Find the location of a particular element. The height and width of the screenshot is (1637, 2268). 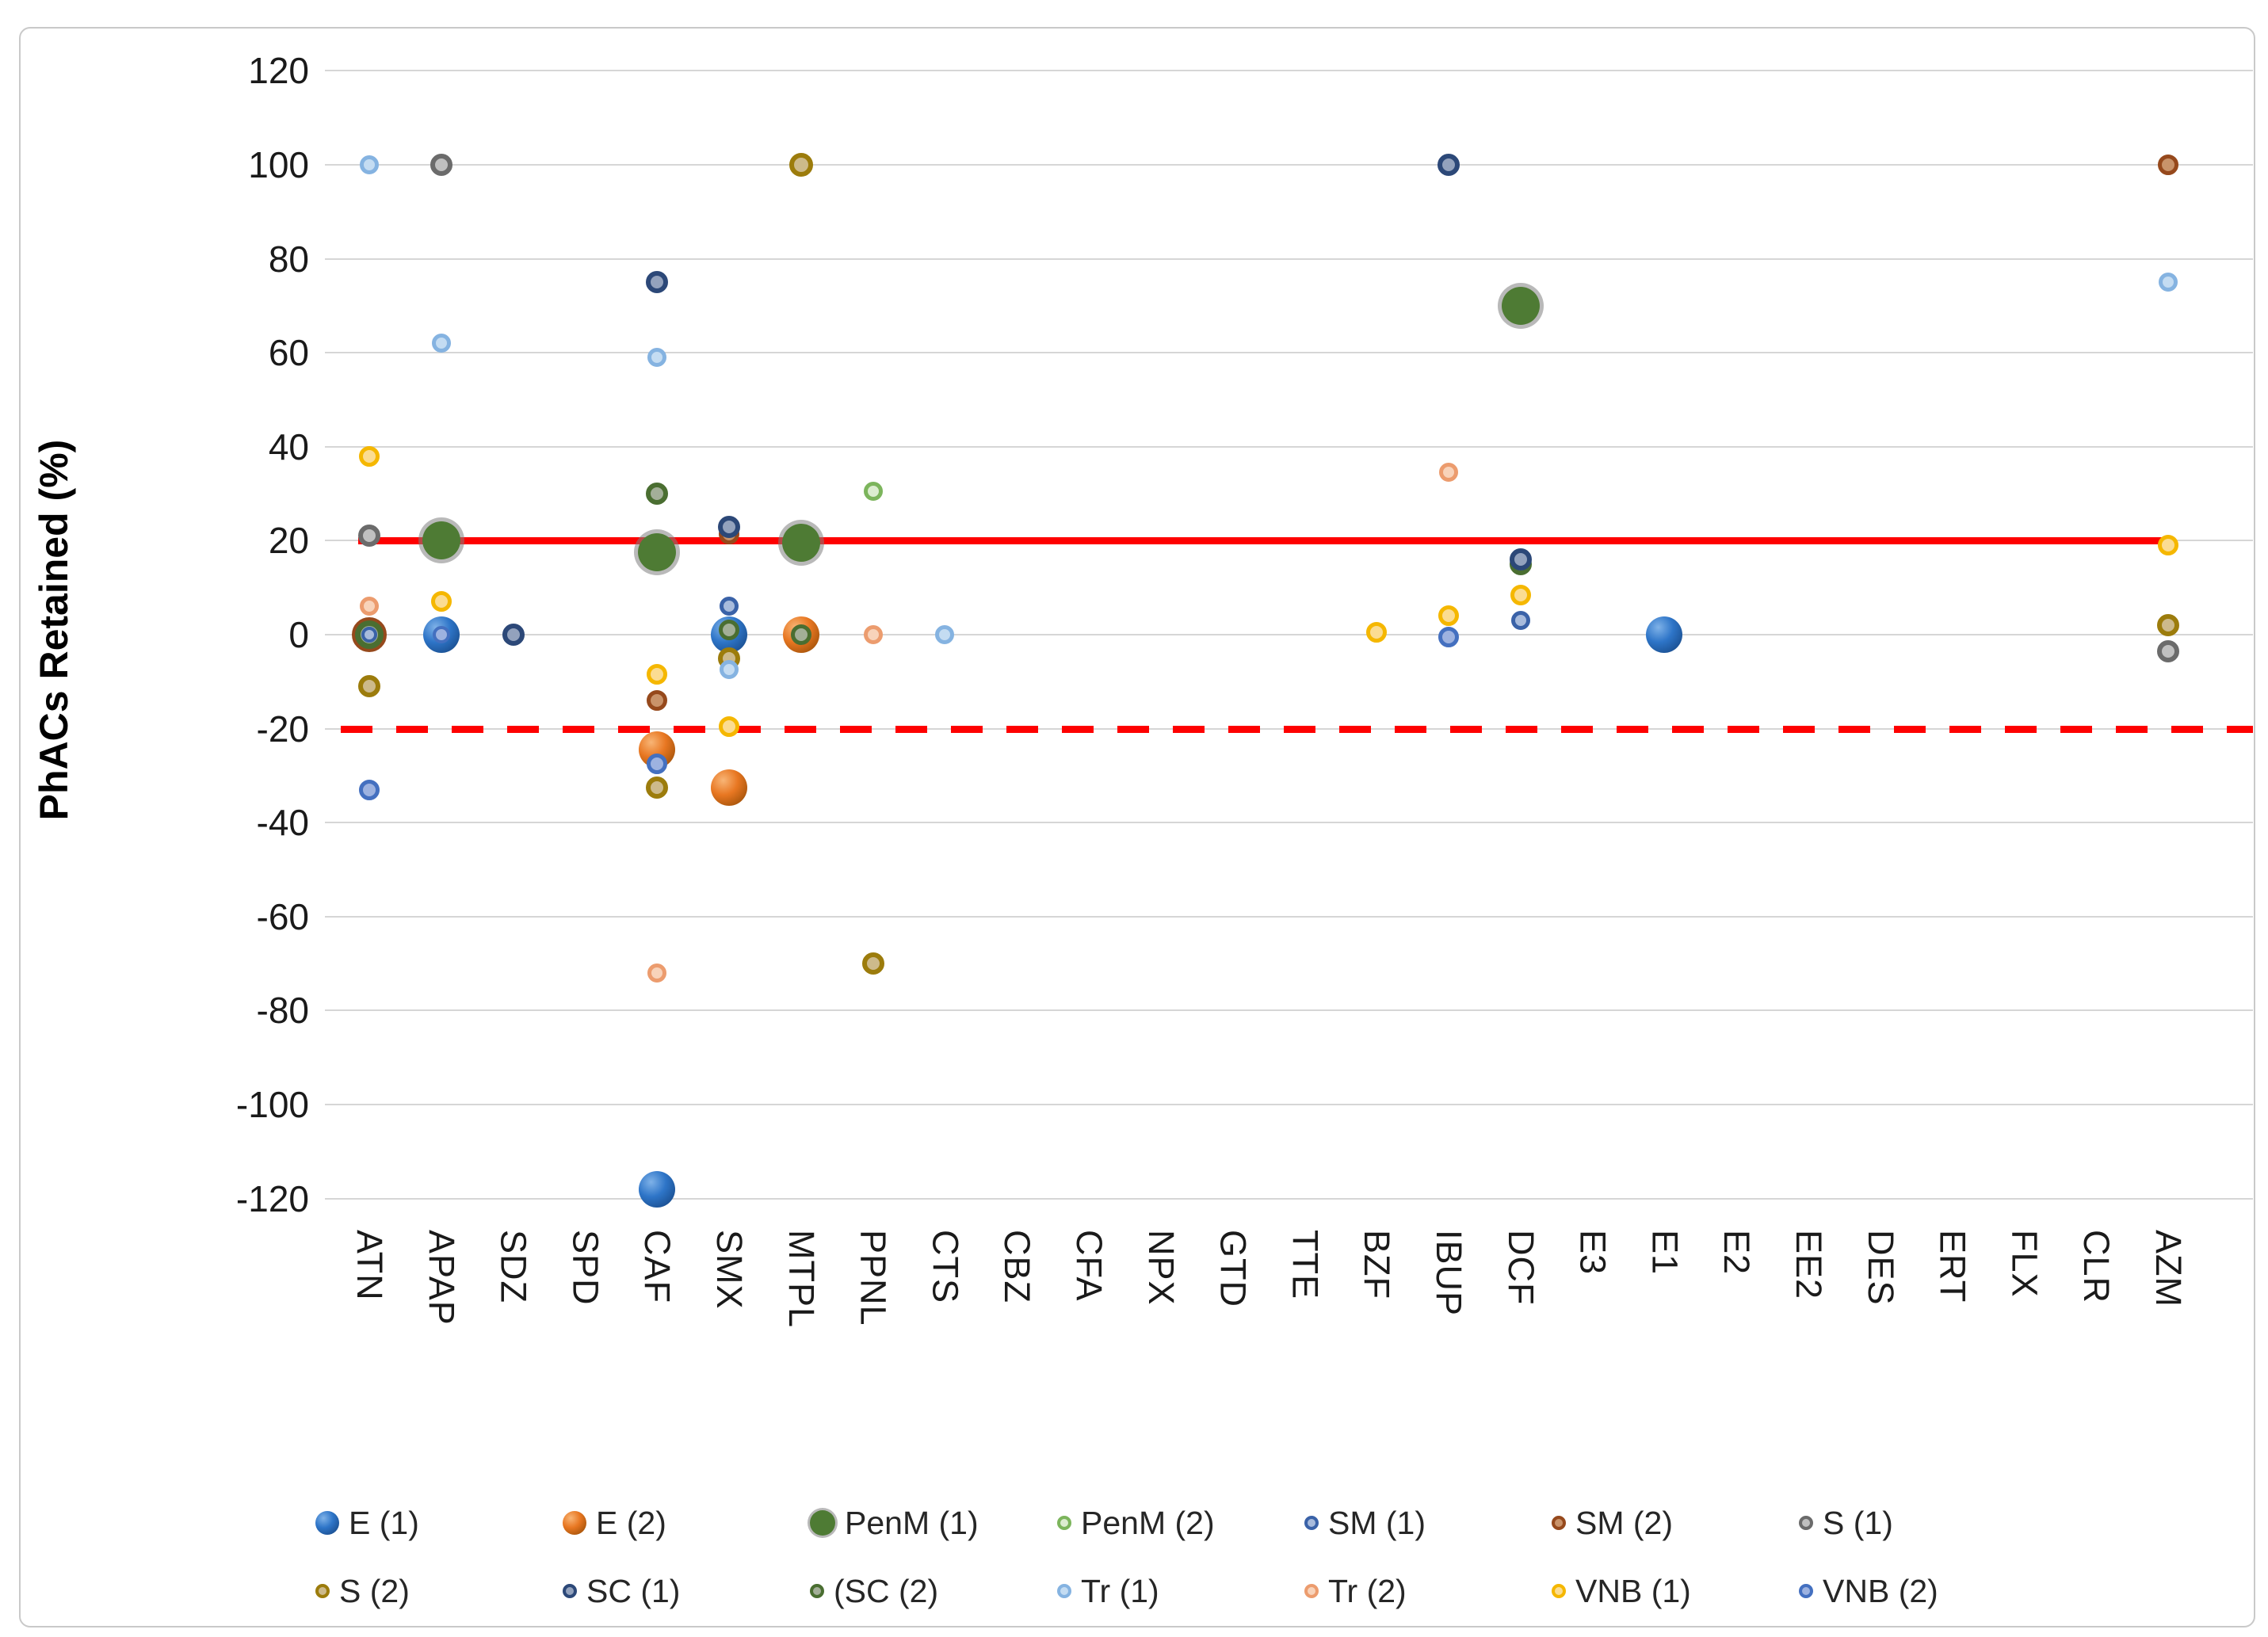

x-category-label: MTPL is located at coordinates (801, 1279).